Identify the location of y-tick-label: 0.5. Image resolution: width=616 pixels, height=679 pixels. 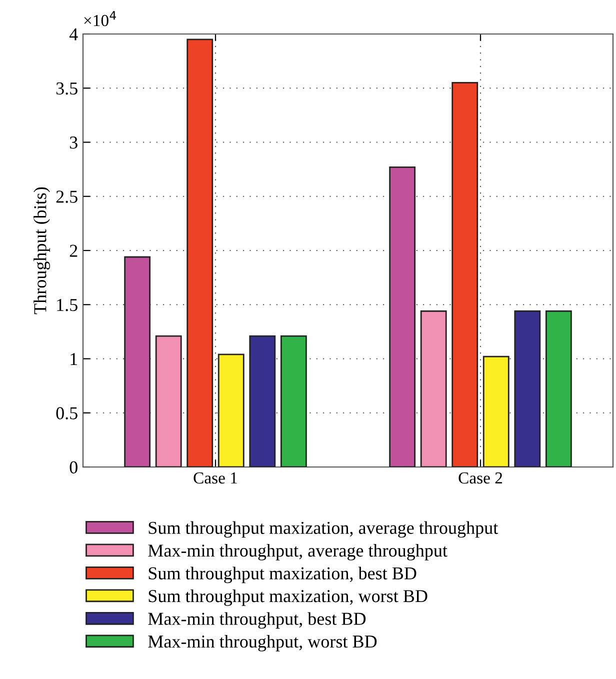
(67, 413).